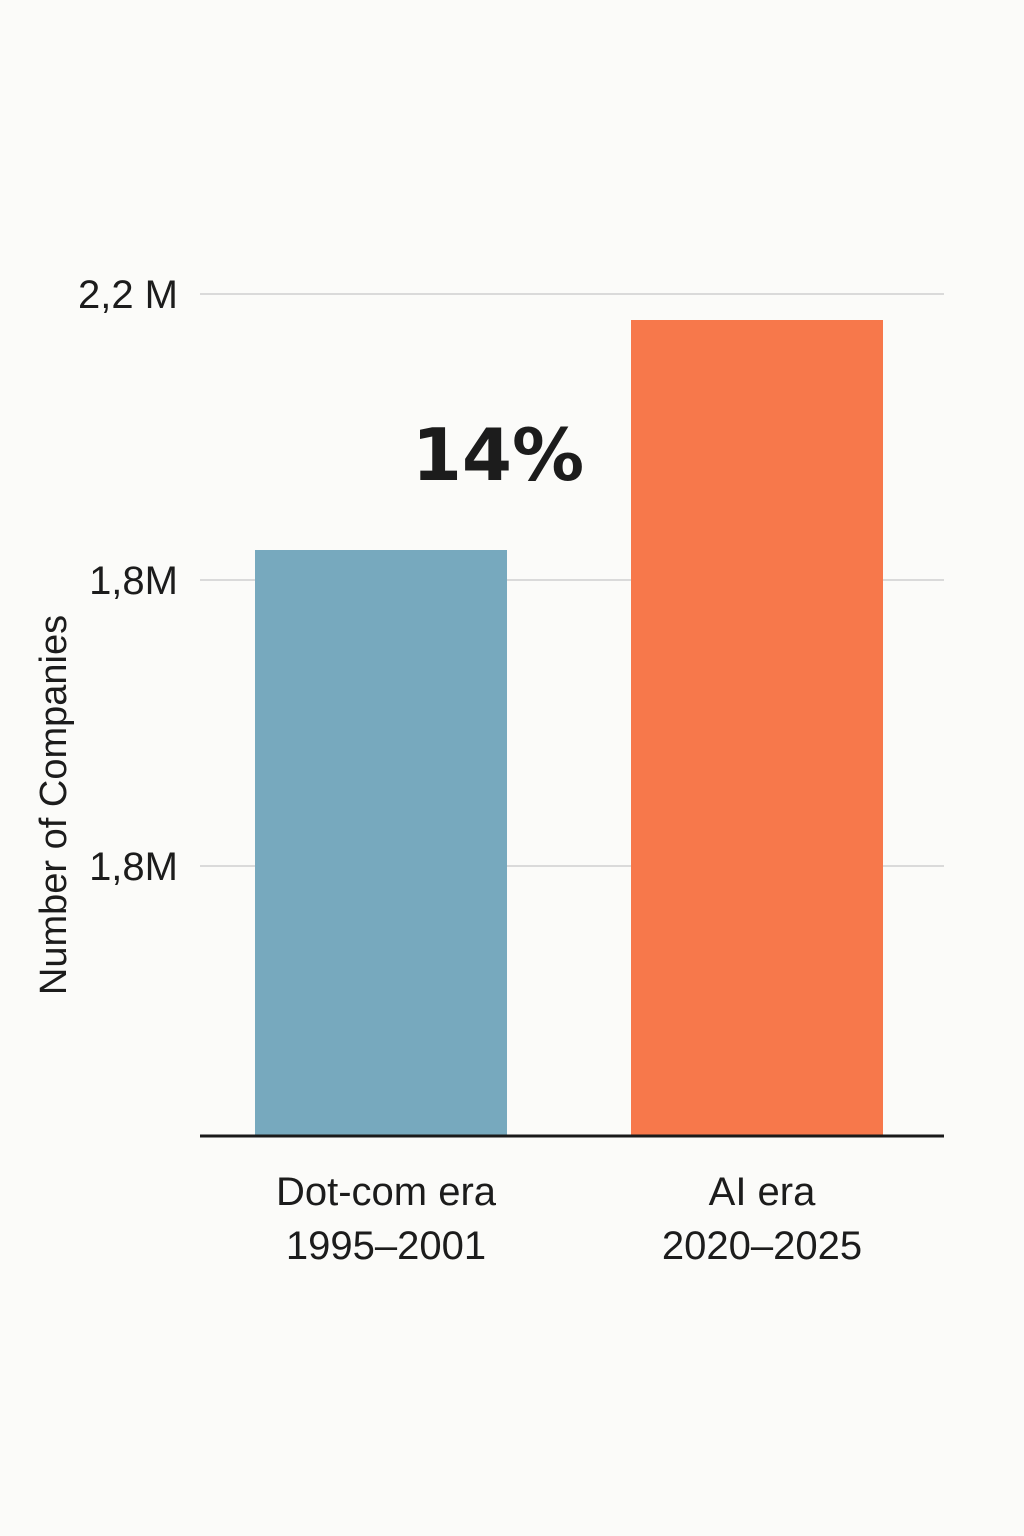 This screenshot has width=1024, height=1536. I want to click on x-category-period: 1995–2001, so click(386, 1246).